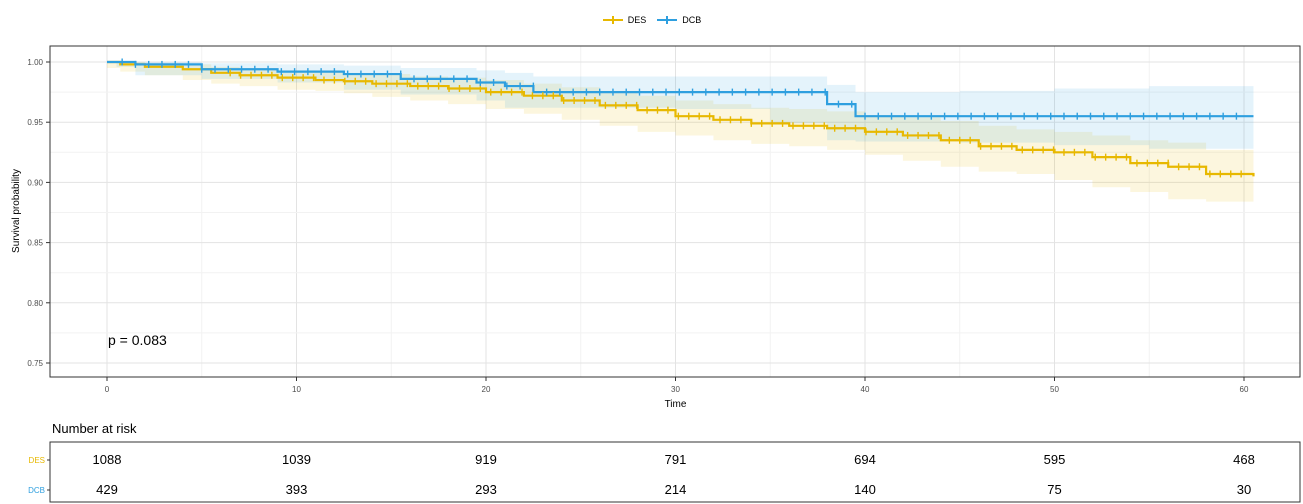 The width and height of the screenshot is (1303, 504). I want to click on risk-cell-dcb: 140, so click(865, 489).